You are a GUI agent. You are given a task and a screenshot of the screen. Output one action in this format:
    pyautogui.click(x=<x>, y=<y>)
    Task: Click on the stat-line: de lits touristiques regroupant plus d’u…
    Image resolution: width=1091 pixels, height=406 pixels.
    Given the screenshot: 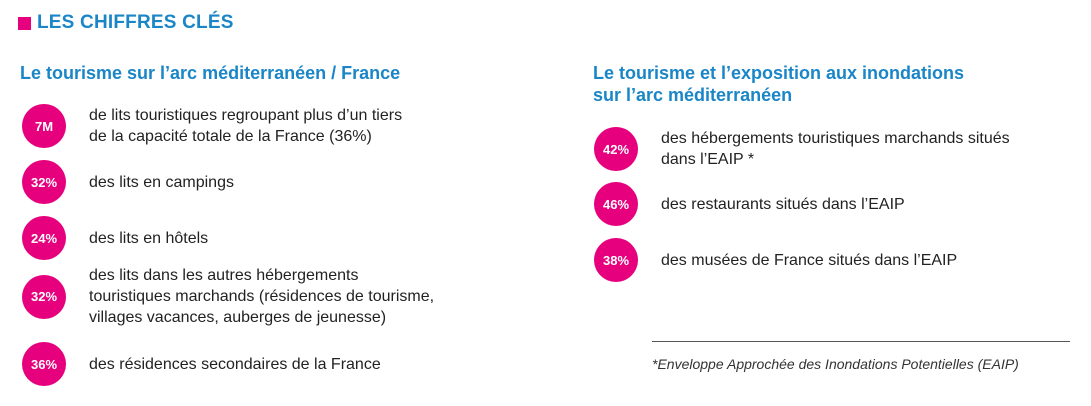 What is the action you would take?
    pyautogui.click(x=246, y=115)
    